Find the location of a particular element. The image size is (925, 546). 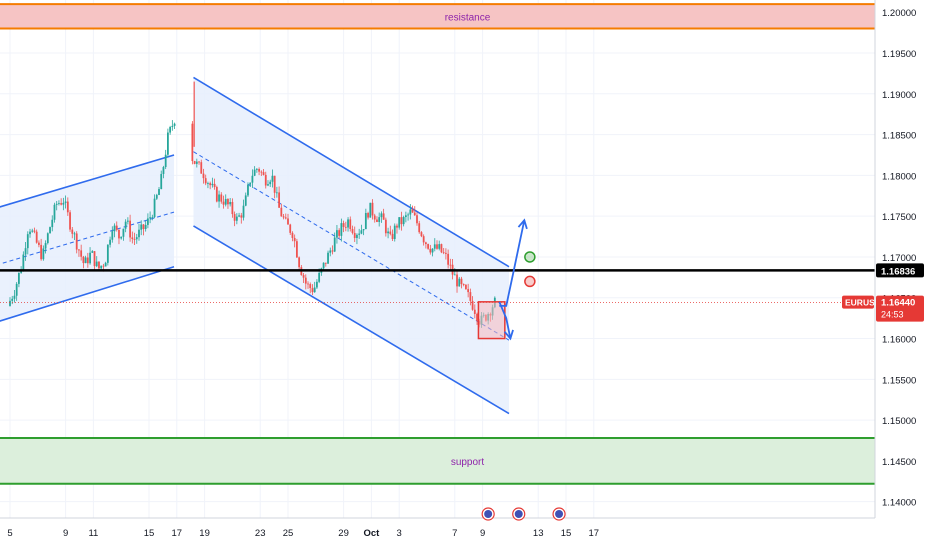

price-tick-label: 1.19500 is located at coordinates (899, 54).